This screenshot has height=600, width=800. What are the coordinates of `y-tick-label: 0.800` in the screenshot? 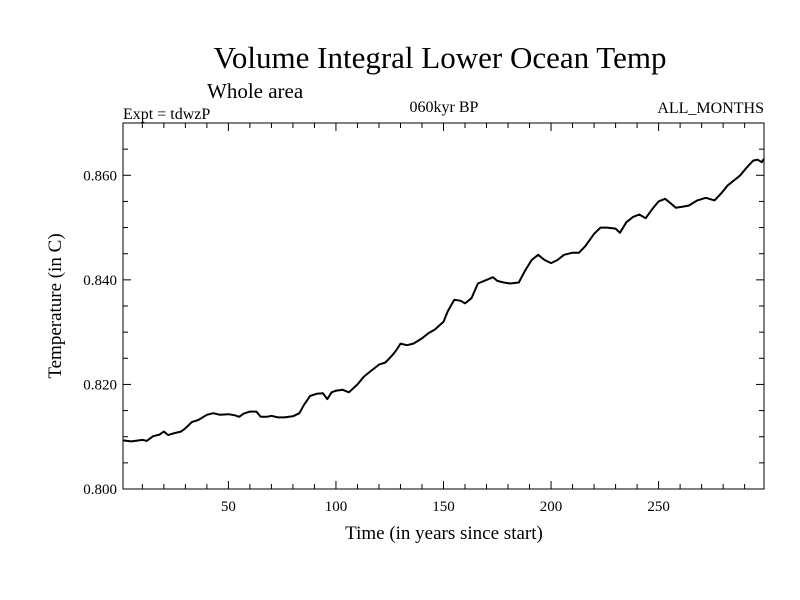 It's located at (100, 490).